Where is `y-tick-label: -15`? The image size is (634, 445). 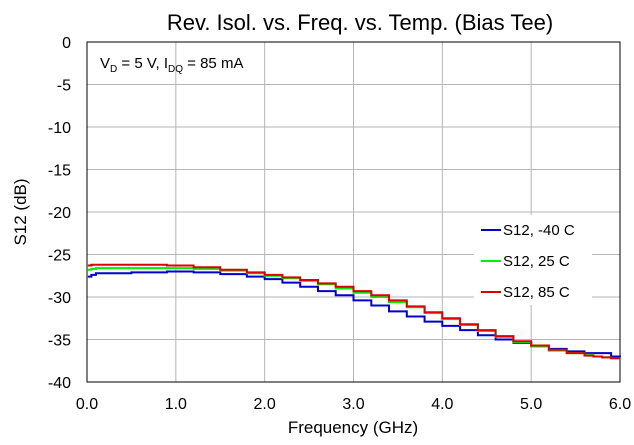
y-tick-label: -15 is located at coordinates (59, 171).